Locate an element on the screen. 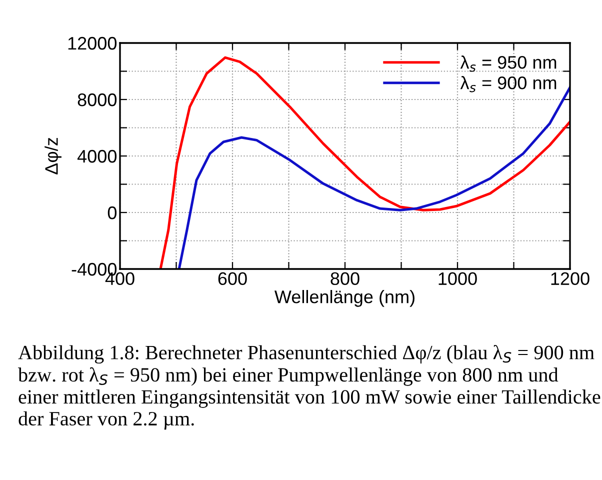 The height and width of the screenshot is (480, 602). y-tick-label: 8000 is located at coordinates (97, 99).